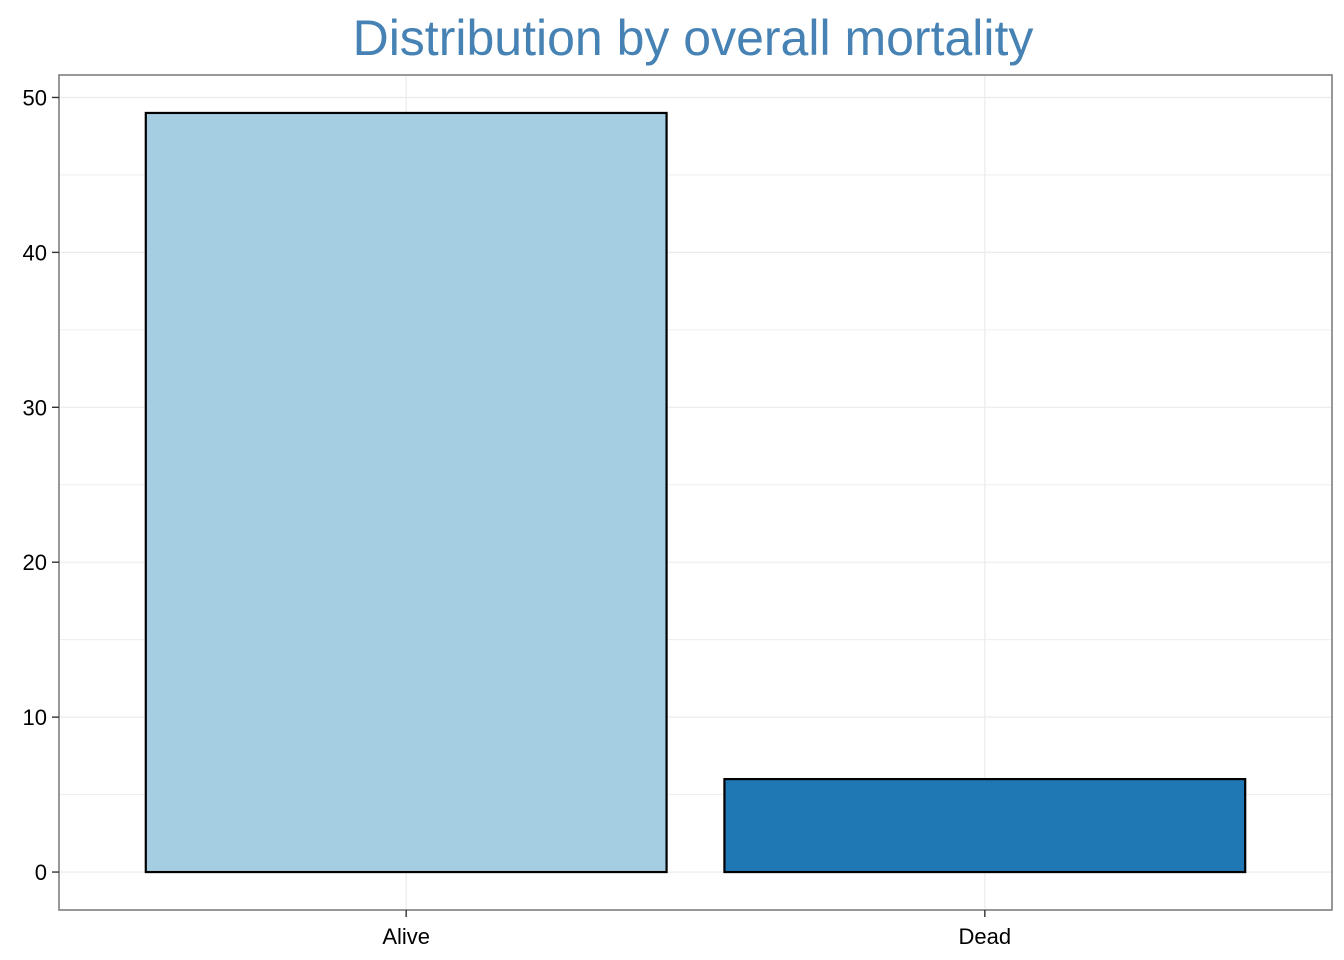 The height and width of the screenshot is (960, 1344). What do you see at coordinates (406, 936) in the screenshot?
I see `x-tick-label: Alive` at bounding box center [406, 936].